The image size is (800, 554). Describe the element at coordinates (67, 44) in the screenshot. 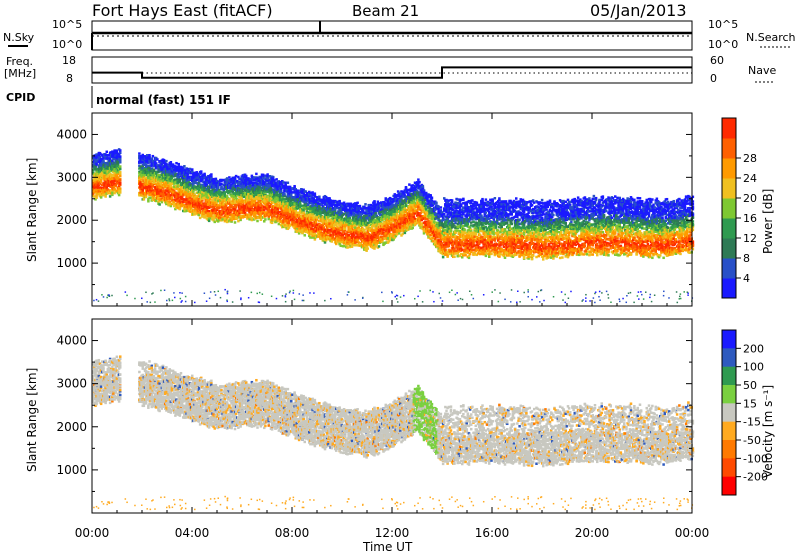

I see `noise-left-tick-lo: 10^0` at that location.